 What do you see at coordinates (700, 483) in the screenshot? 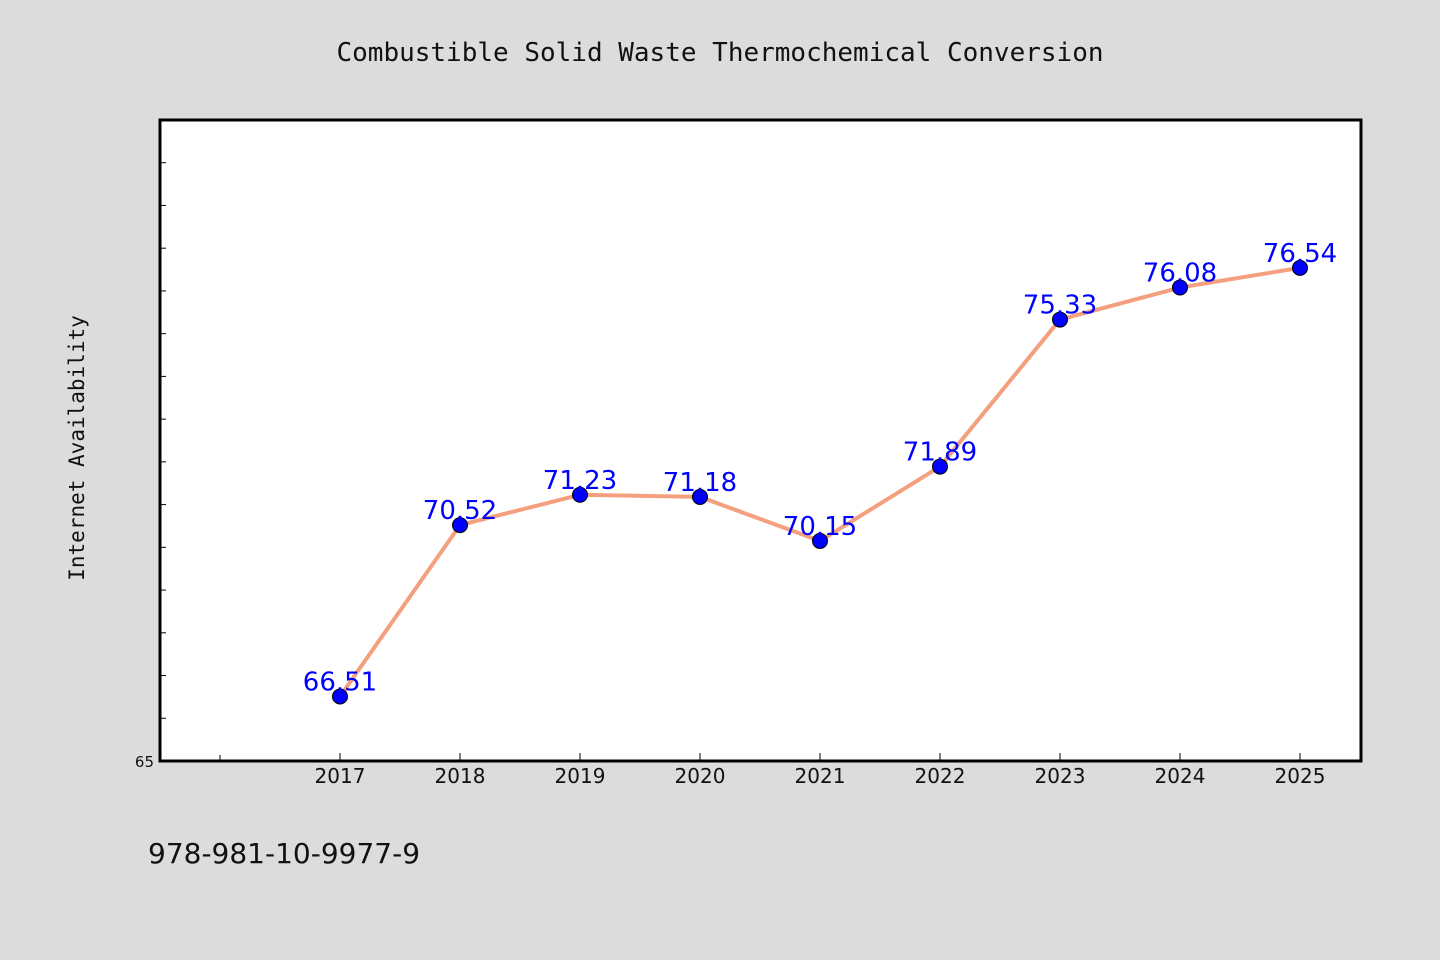
I see `data-label: 71.18` at bounding box center [700, 483].